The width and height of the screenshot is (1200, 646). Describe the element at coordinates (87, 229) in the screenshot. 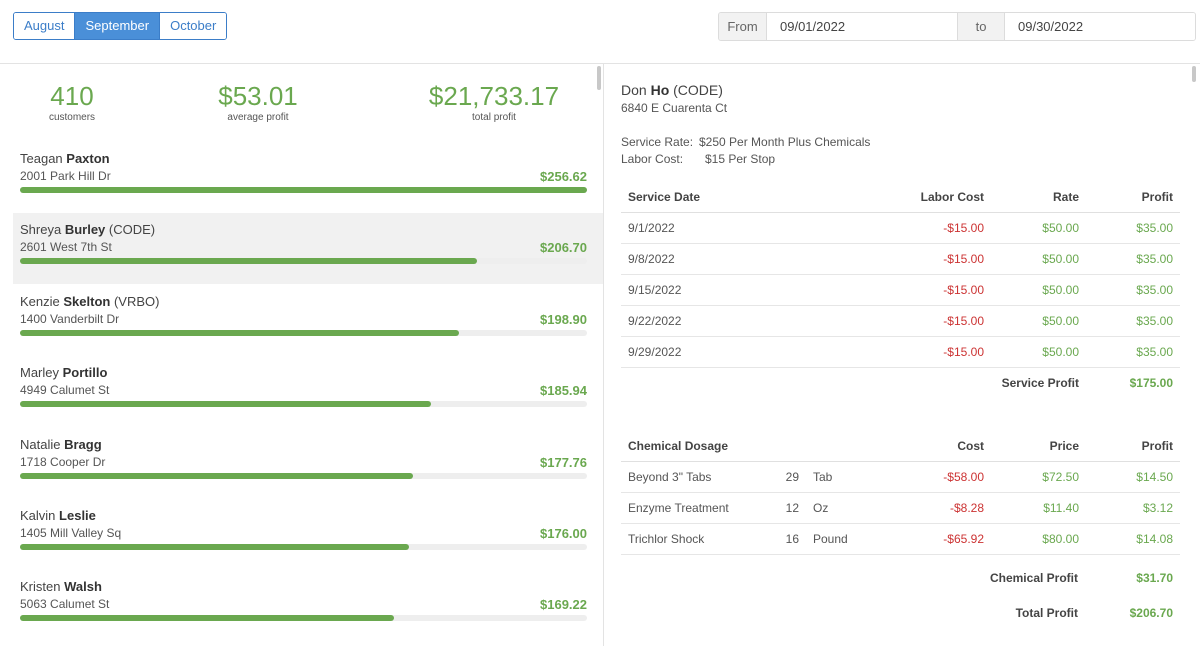

I see `customer-name: Shreya Burley (CODE)` at that location.